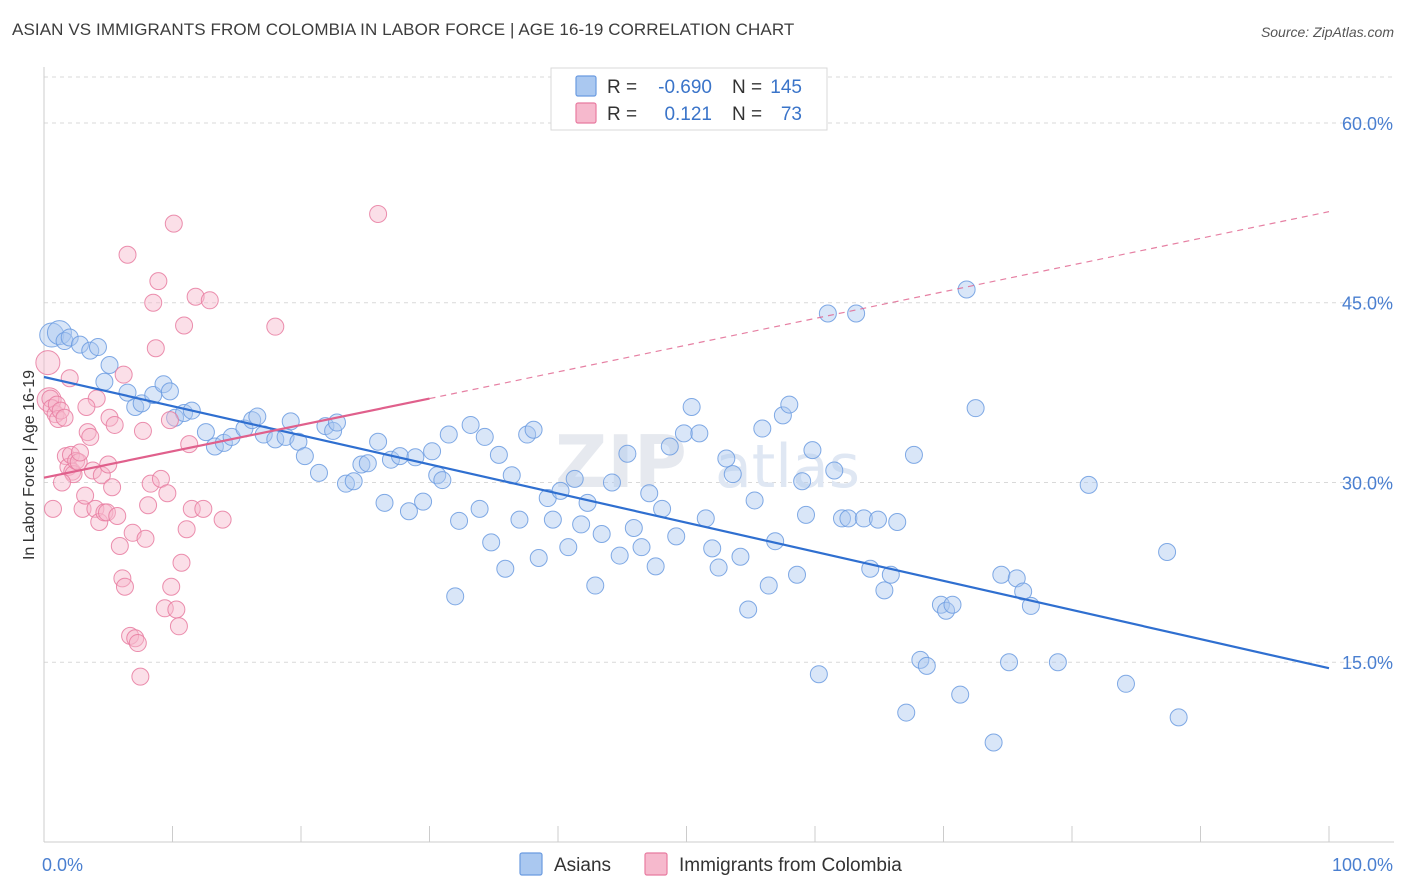  What do you see at coordinates (1367, 124) in the screenshot?
I see `y-tick-label: 60.0%` at bounding box center [1367, 124].